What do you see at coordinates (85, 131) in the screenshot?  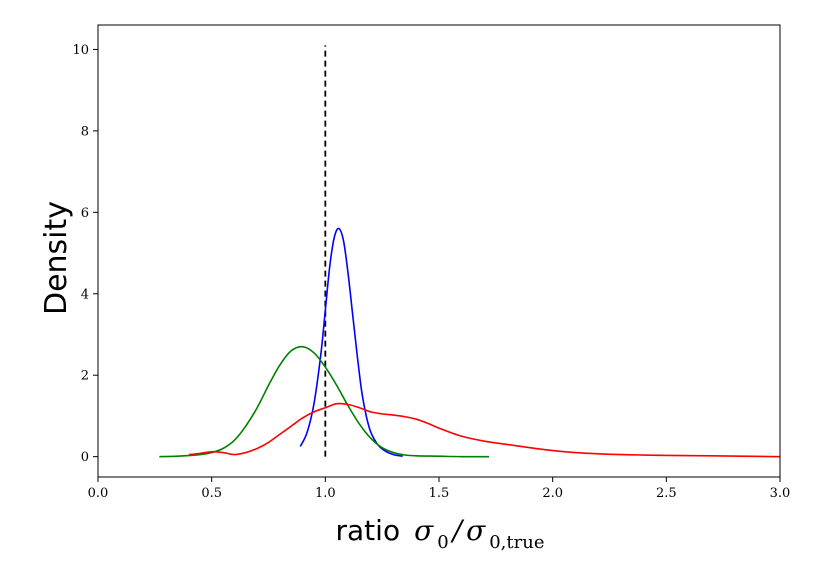 I see `y-tick-label-4: 8` at bounding box center [85, 131].